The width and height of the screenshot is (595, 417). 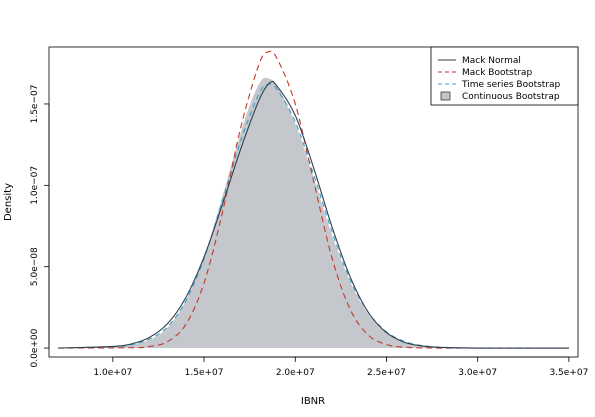 I want to click on x-tick-label: 2.0e+07, so click(x=295, y=373).